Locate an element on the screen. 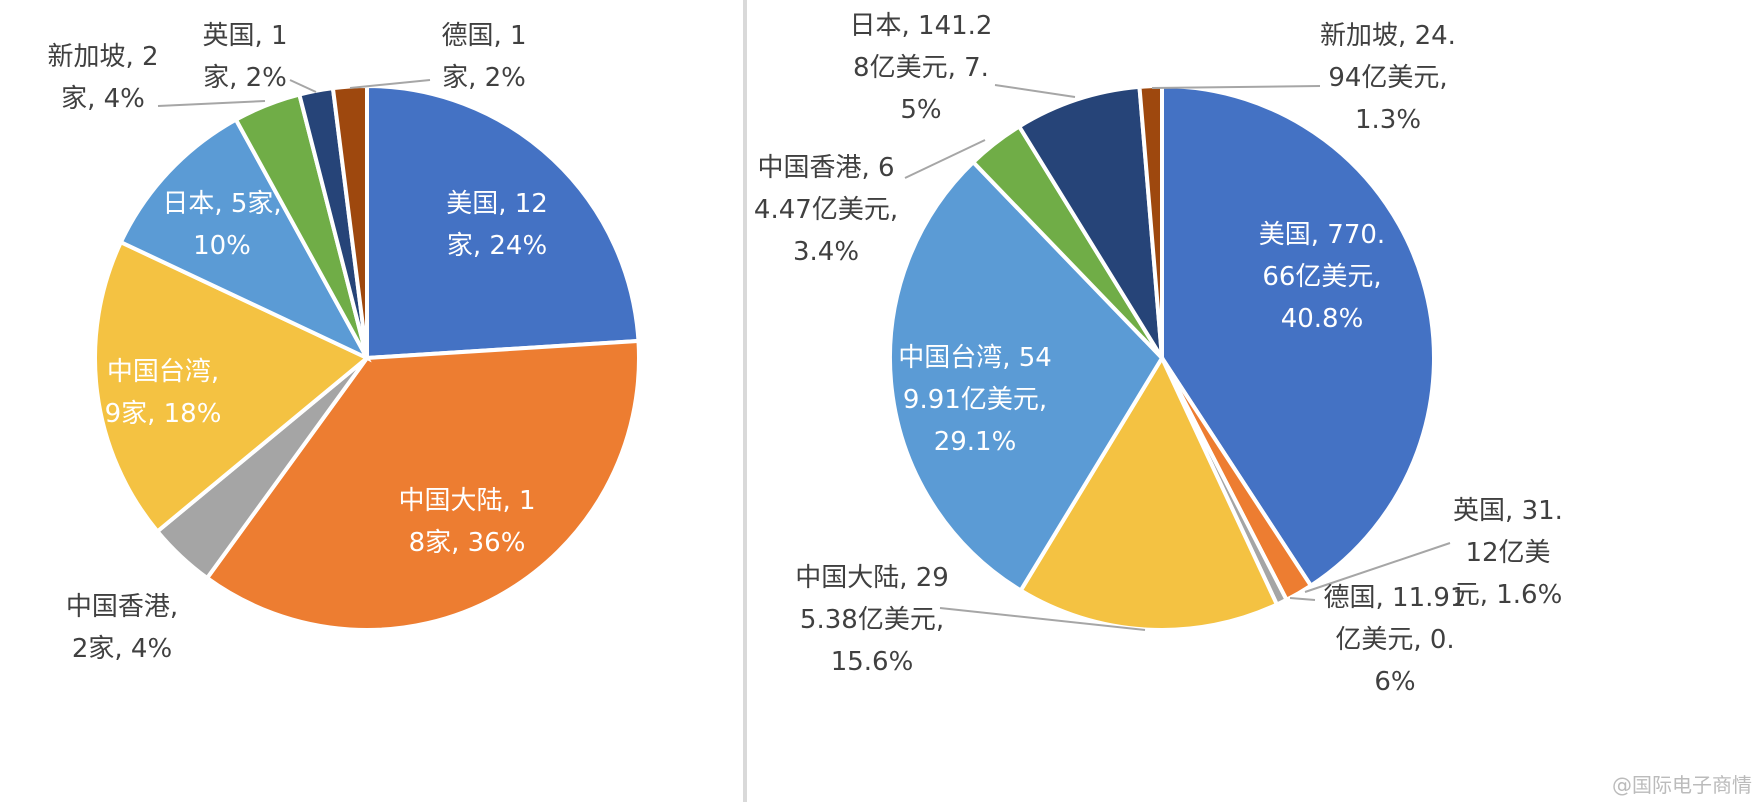 This screenshot has width=1756, height=802. data-label: 美国, 12家, 24% is located at coordinates (497, 225).